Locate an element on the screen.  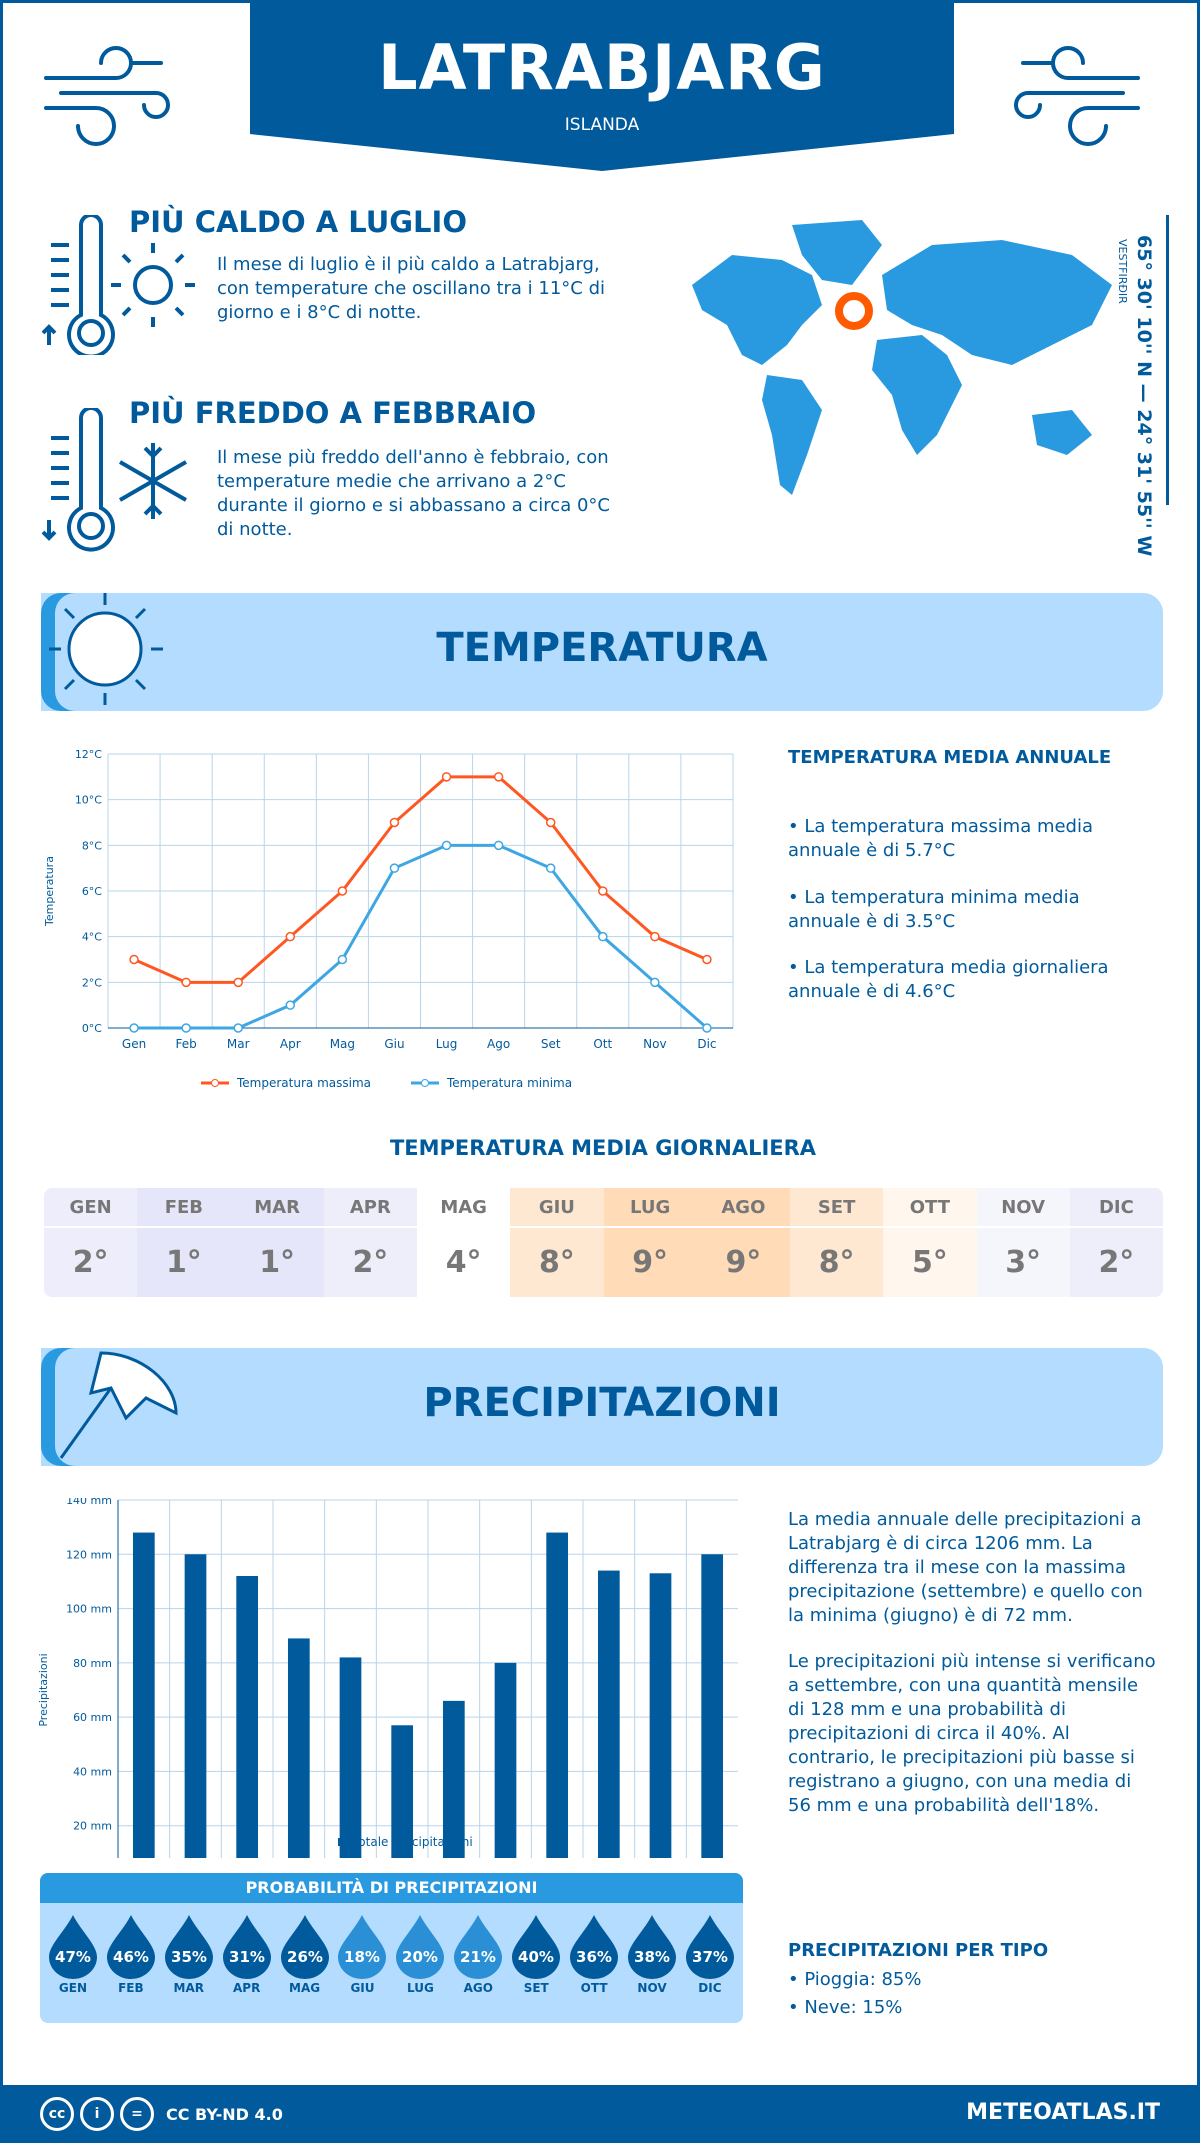
probability-value: 20% is located at coordinates (420, 1957).